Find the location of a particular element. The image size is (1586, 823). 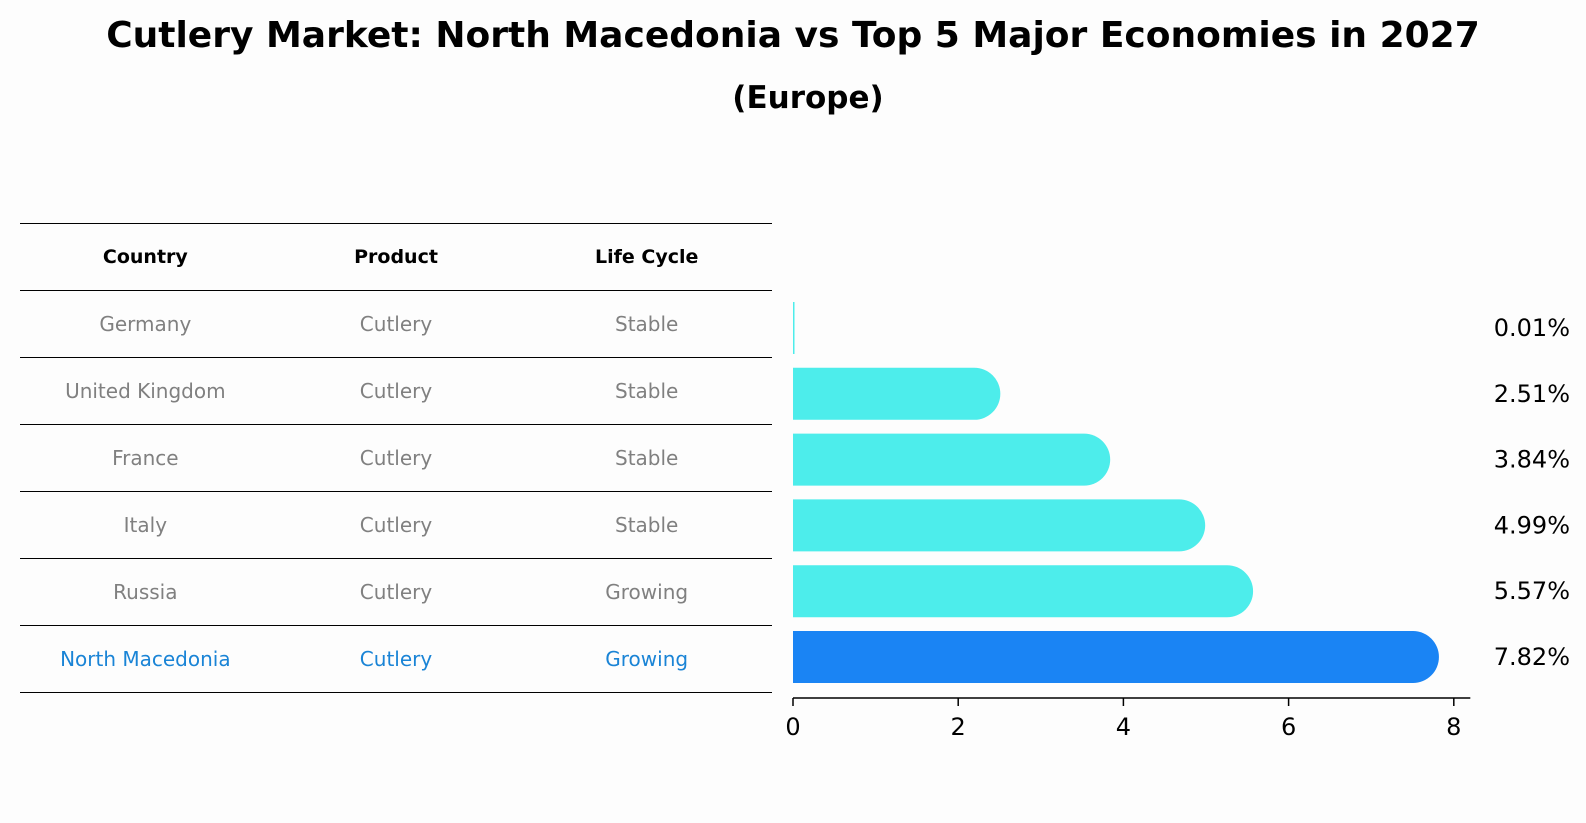

table-row-highlighted: North Macedonia Cutlery Growing is located at coordinates (396, 659).